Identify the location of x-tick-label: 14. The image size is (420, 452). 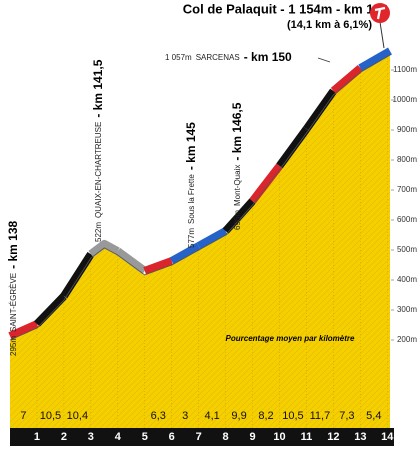
(387, 437).